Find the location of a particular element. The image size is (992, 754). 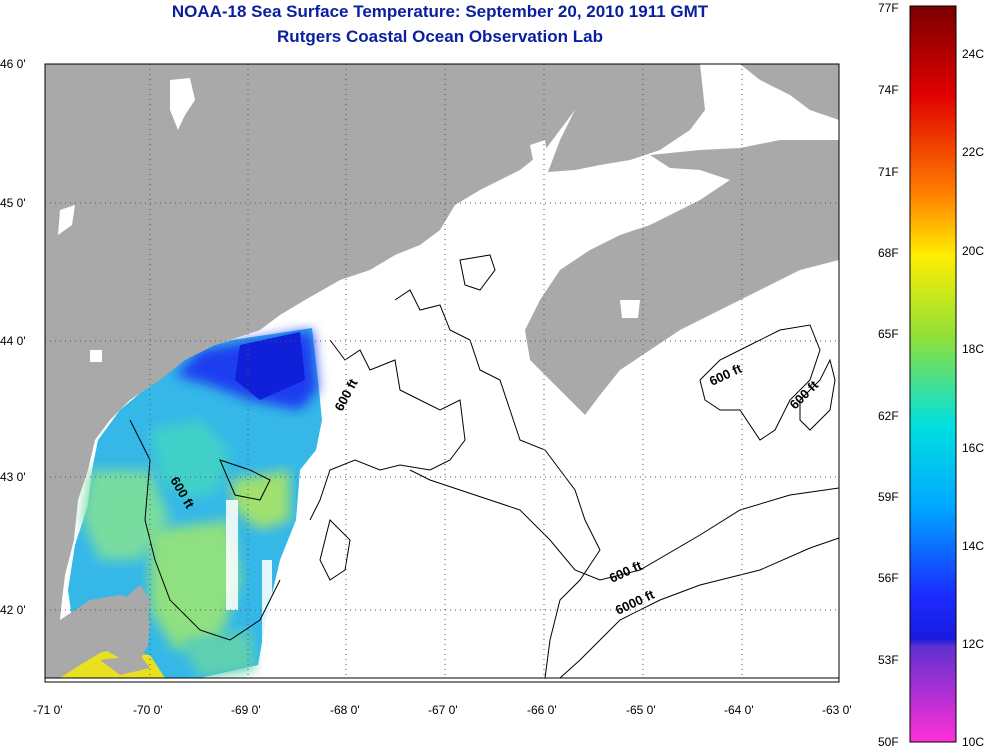

colorbar-f-label: 50F is located at coordinates (888, 742).